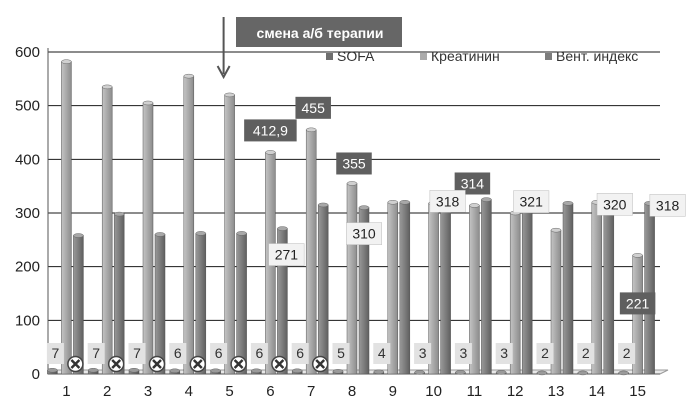 The image size is (700, 409). Describe the element at coordinates (356, 56) in the screenshot. I see `legend-label: SOFA` at that location.